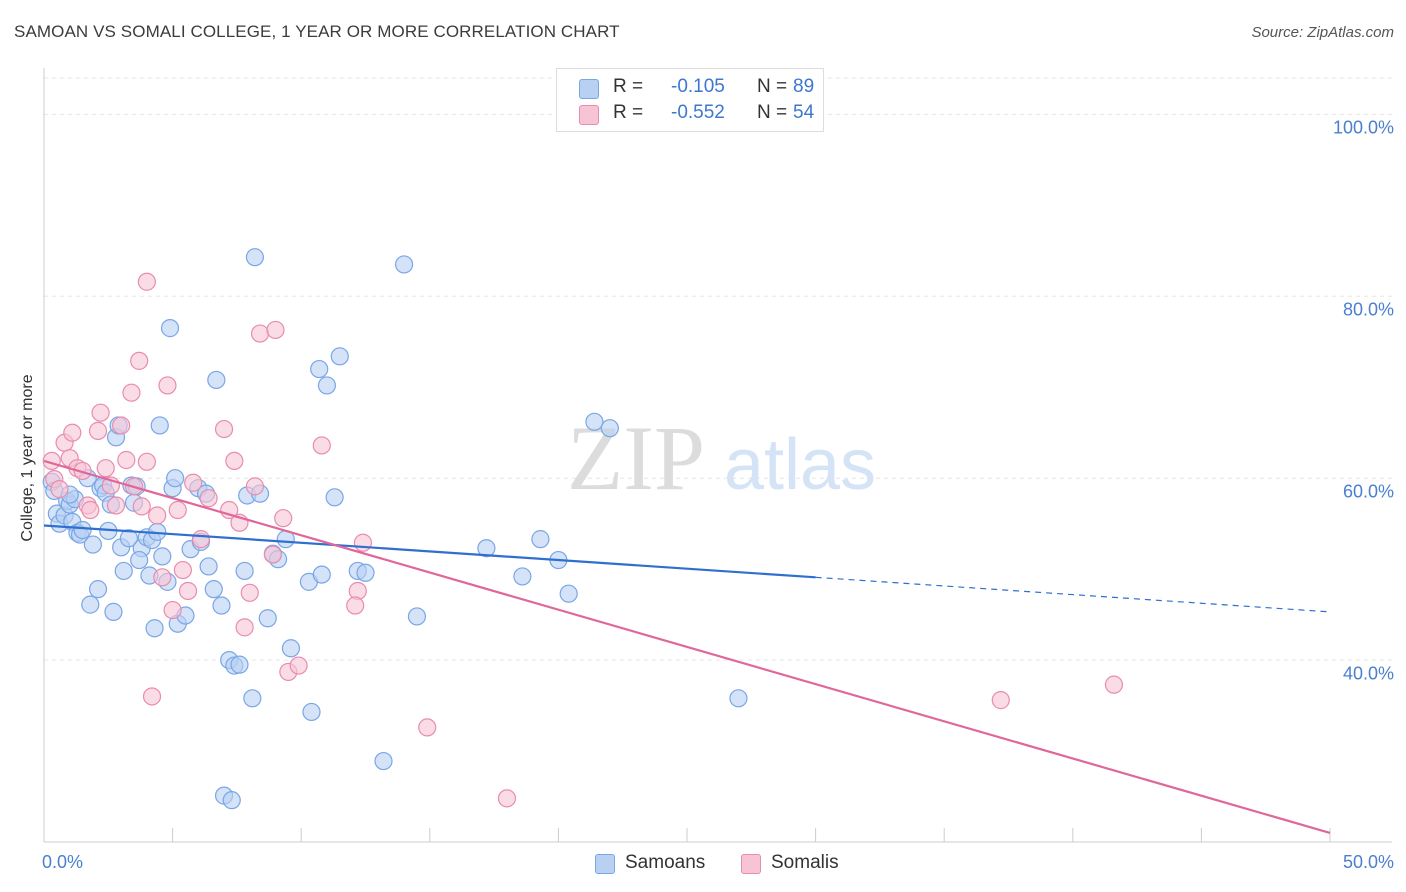  What do you see at coordinates (589, 115) in the screenshot?
I see `stats-swatch-somalis` at bounding box center [589, 115].